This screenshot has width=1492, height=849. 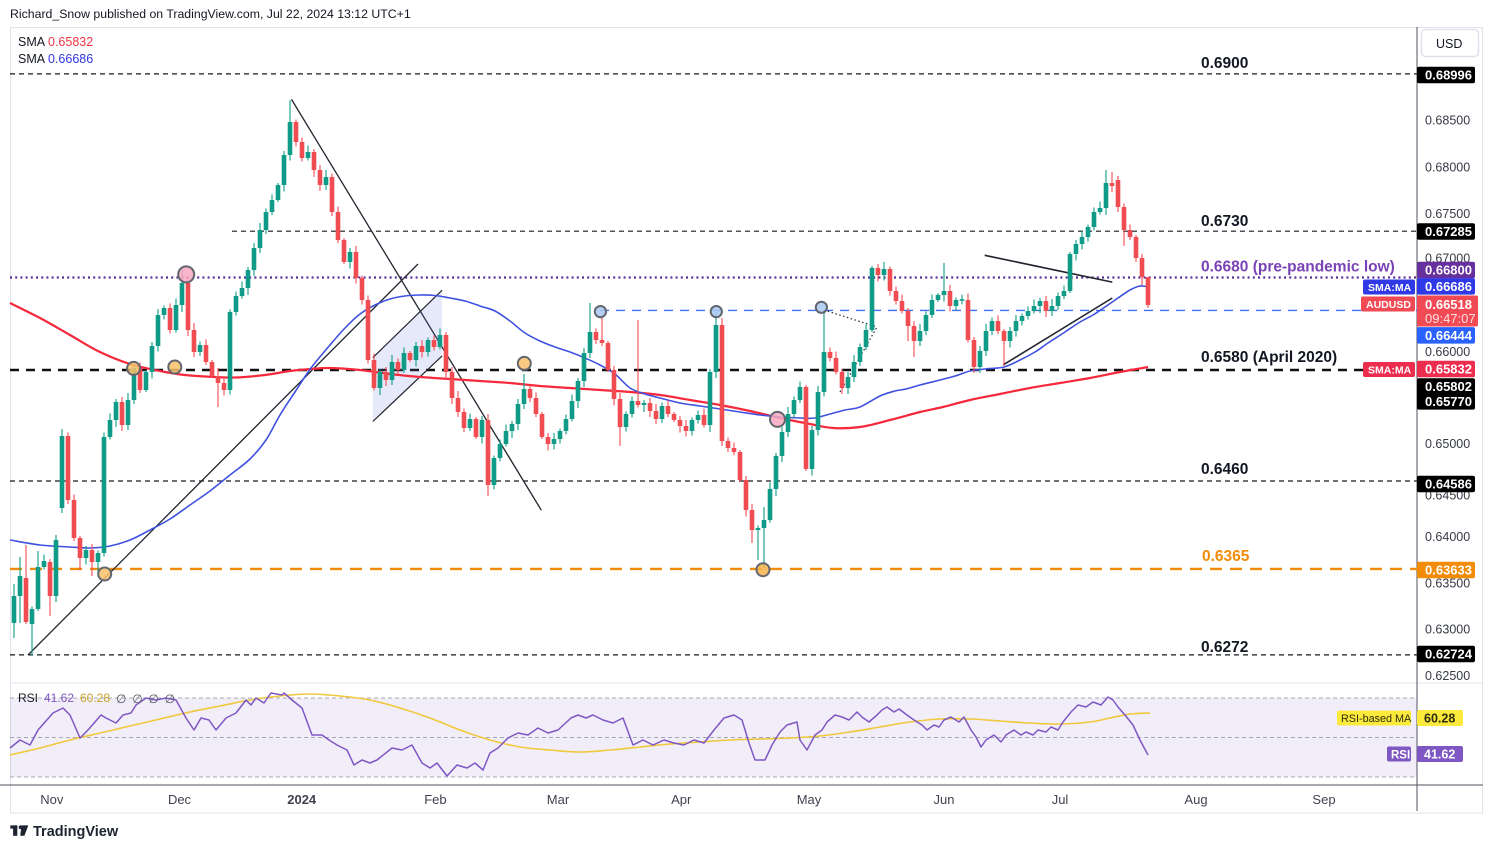 I want to click on svg-text: 0.6365, so click(x=1226, y=556).